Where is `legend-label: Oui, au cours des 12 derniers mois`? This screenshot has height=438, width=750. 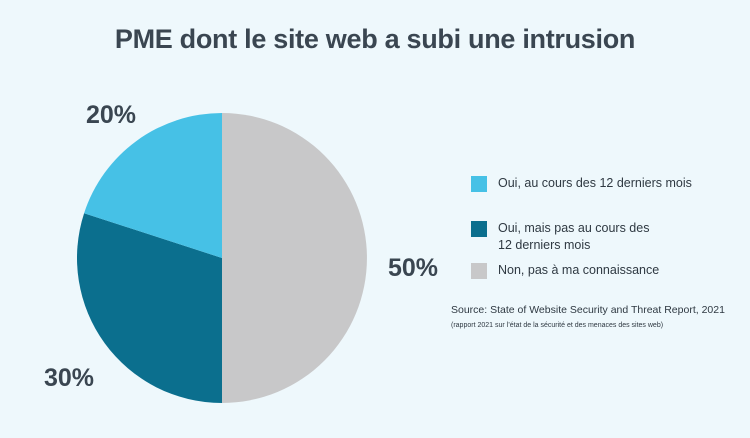 legend-label: Oui, au cours des 12 derniers mois is located at coordinates (595, 183).